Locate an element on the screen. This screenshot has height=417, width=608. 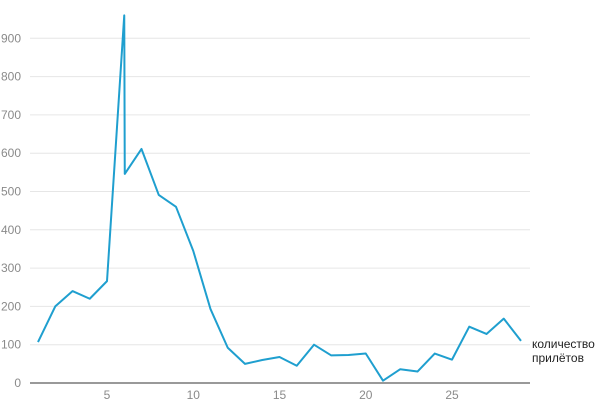
legend-label-line-2: прилётов is located at coordinates (558, 358).